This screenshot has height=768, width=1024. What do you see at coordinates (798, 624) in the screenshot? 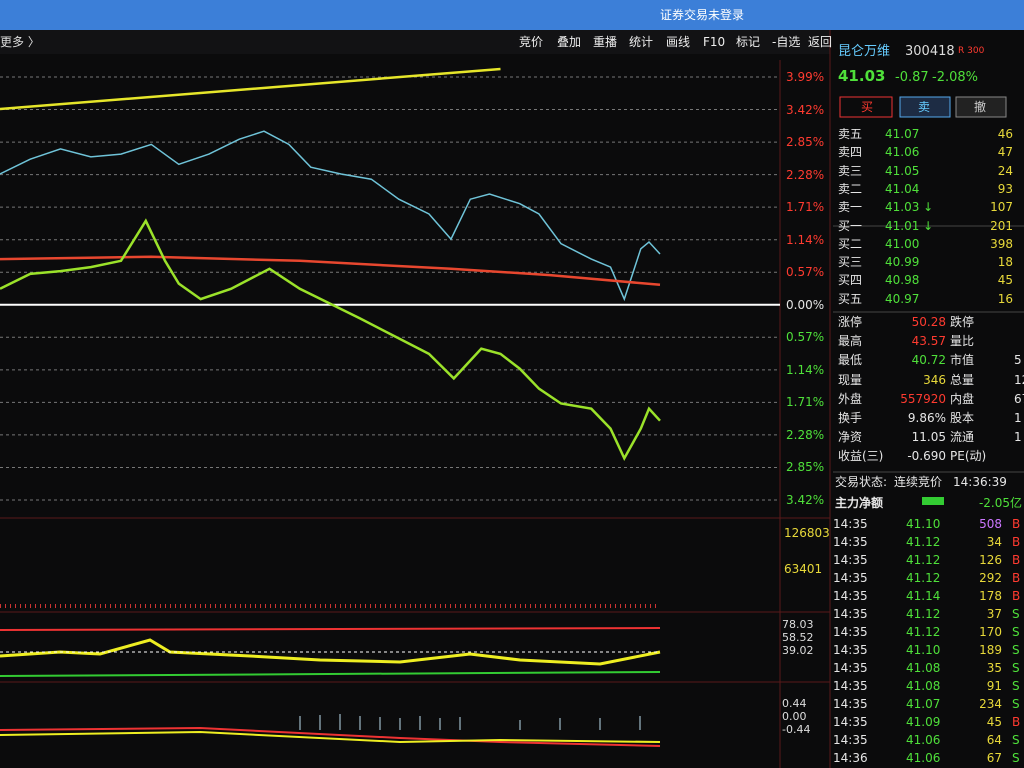
I see `indicator-label: 78.03` at bounding box center [798, 624].